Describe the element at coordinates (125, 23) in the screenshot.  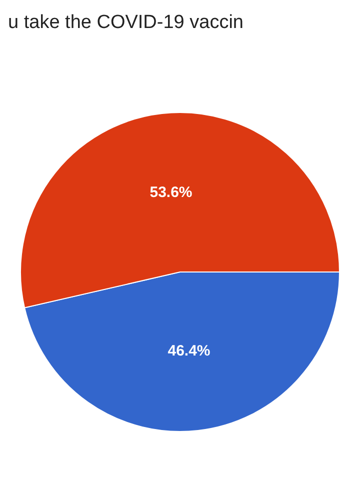
I see `chart-title: u take the COVID-19 vaccin` at that location.